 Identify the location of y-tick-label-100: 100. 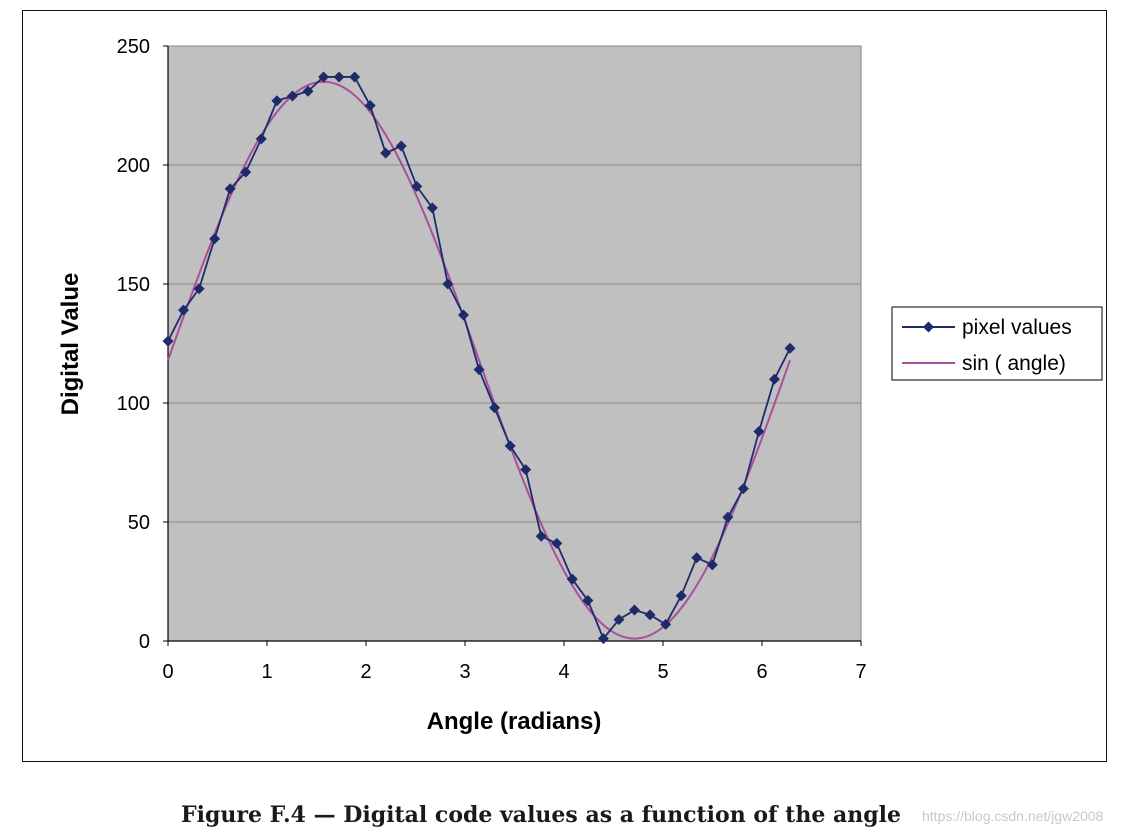
(133, 404).